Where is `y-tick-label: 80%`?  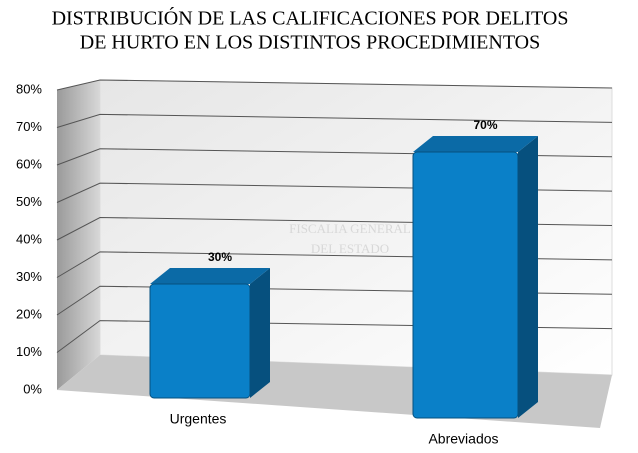 y-tick-label: 80% is located at coordinates (29, 88).